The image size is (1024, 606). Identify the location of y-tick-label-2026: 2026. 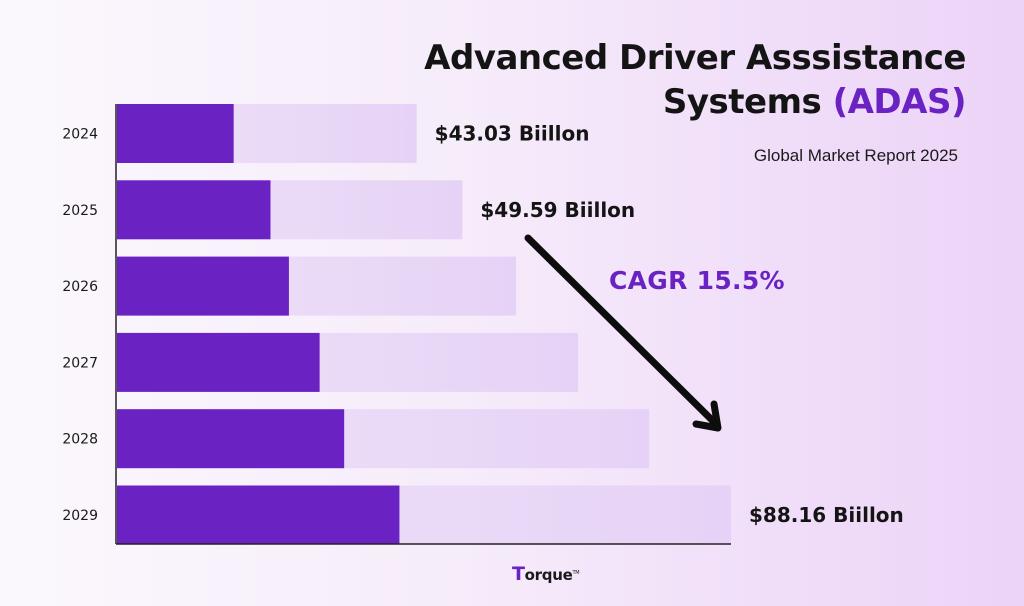
(80, 287).